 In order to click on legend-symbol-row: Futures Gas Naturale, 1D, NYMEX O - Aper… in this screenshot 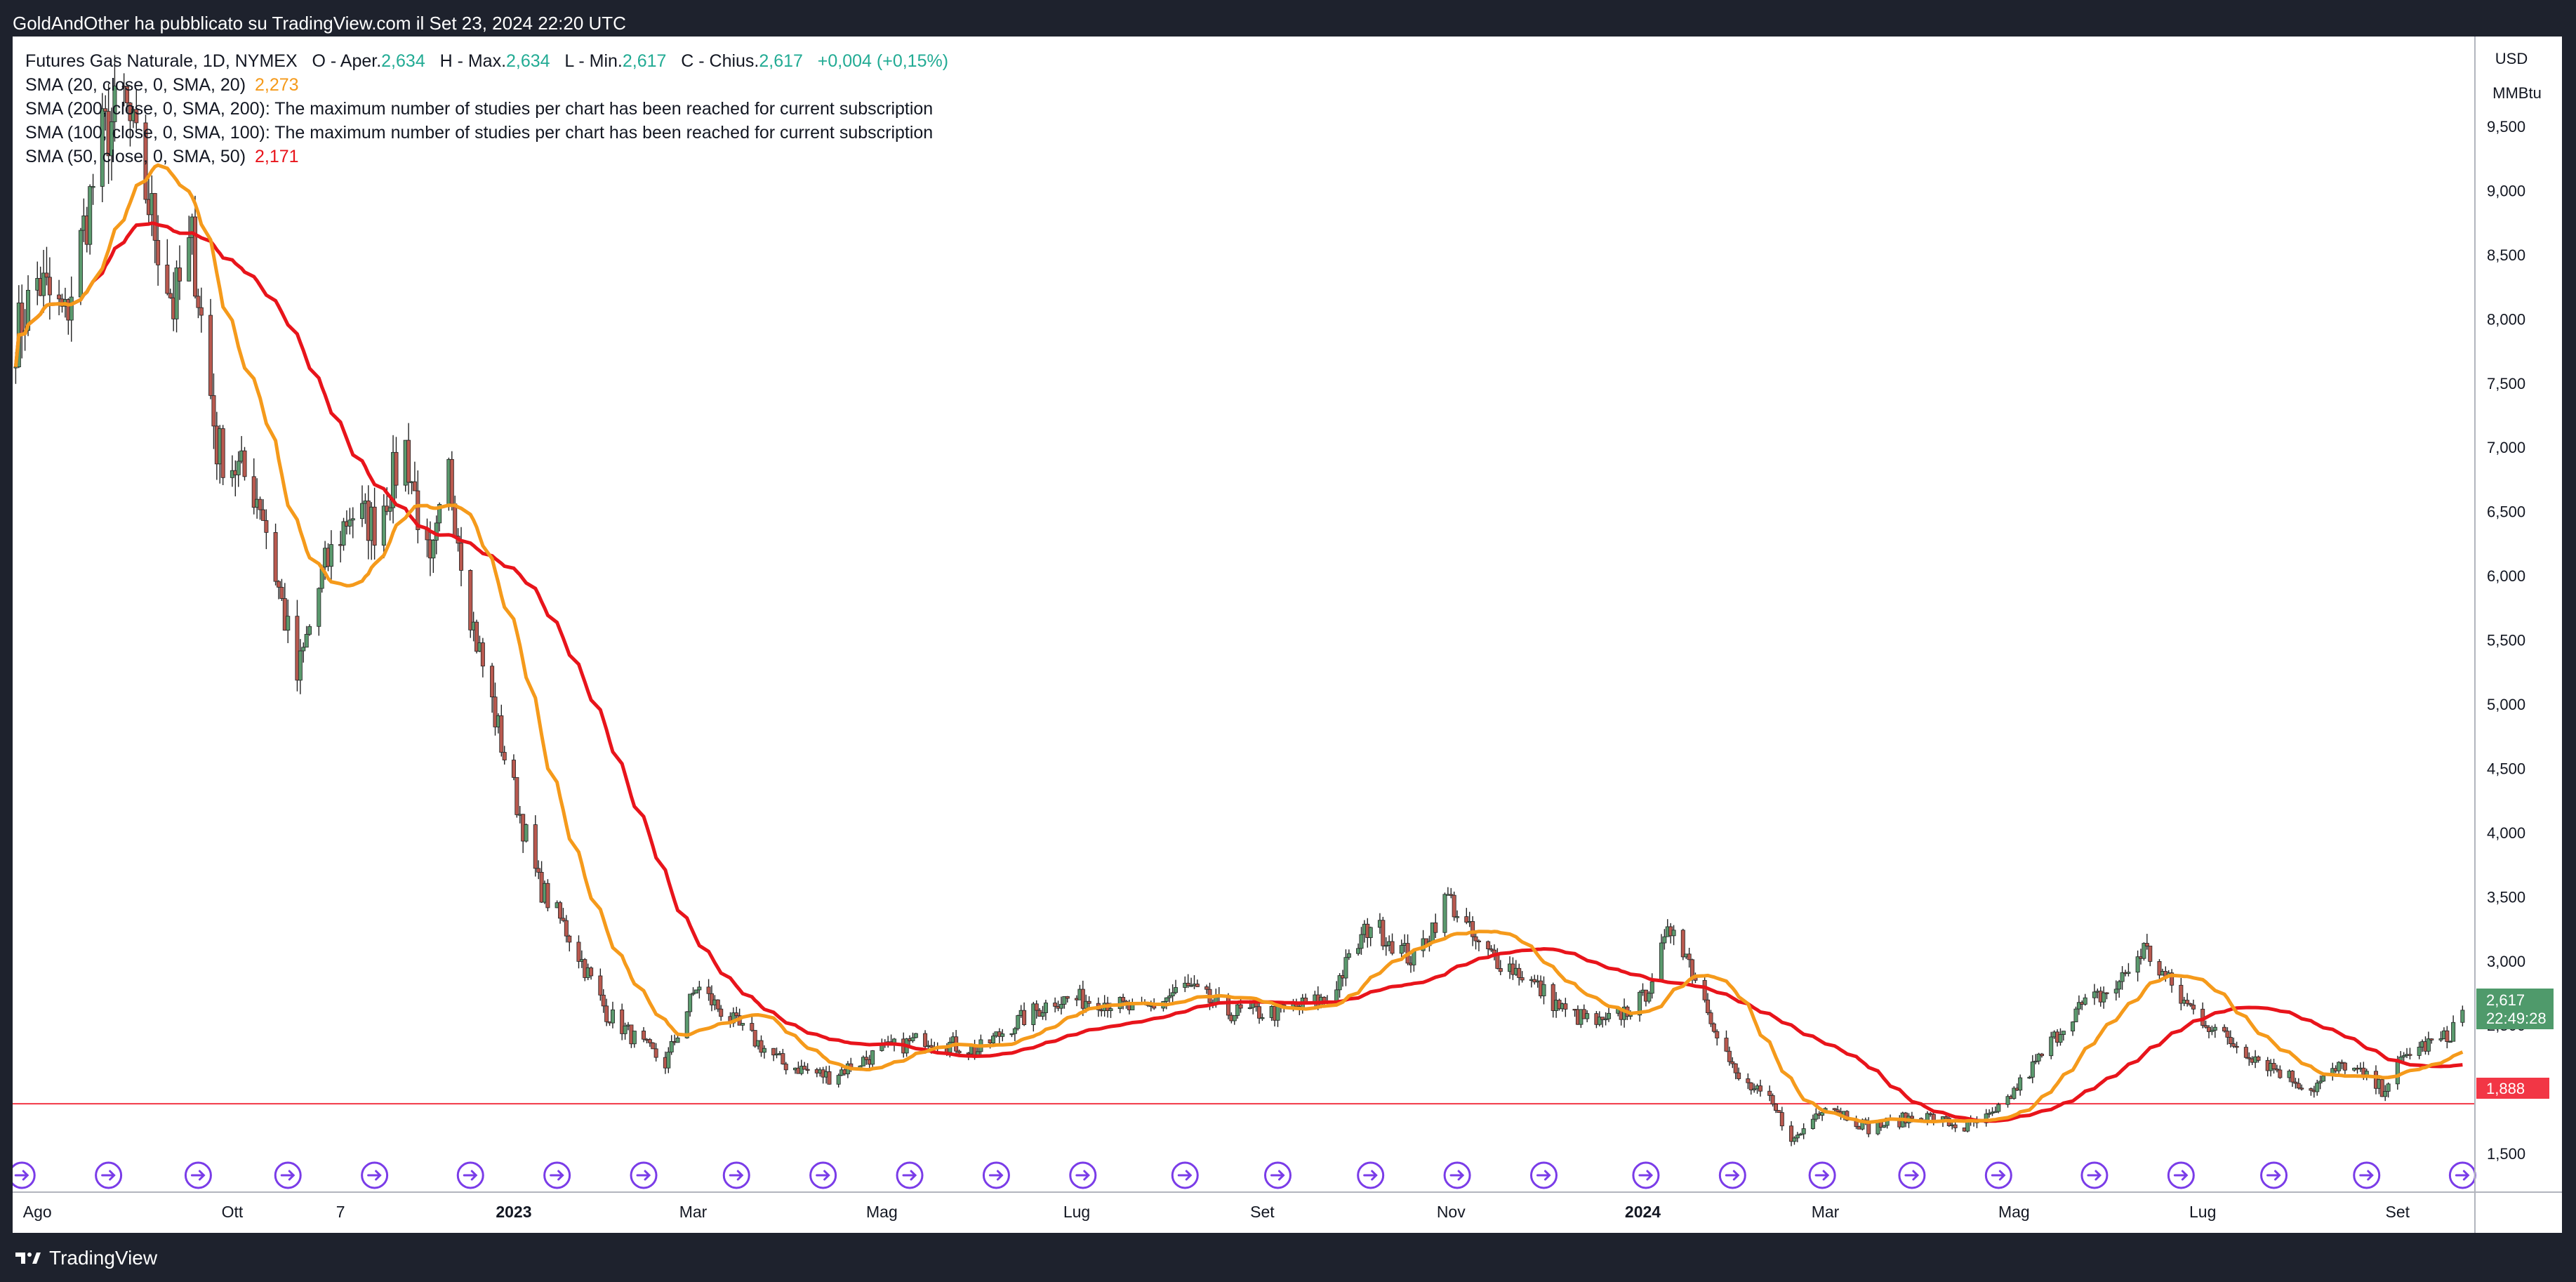, I will do `click(486, 61)`.